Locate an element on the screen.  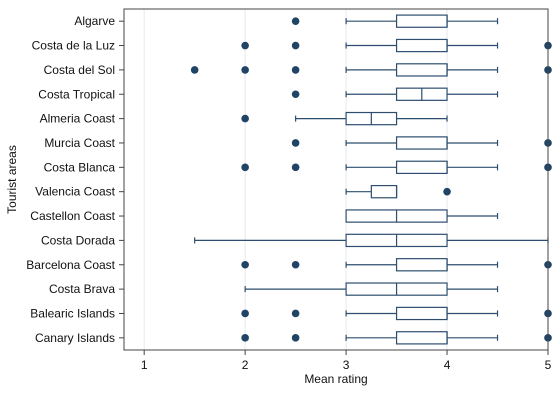
x-tick-label-1: 1 is located at coordinates (144, 365).